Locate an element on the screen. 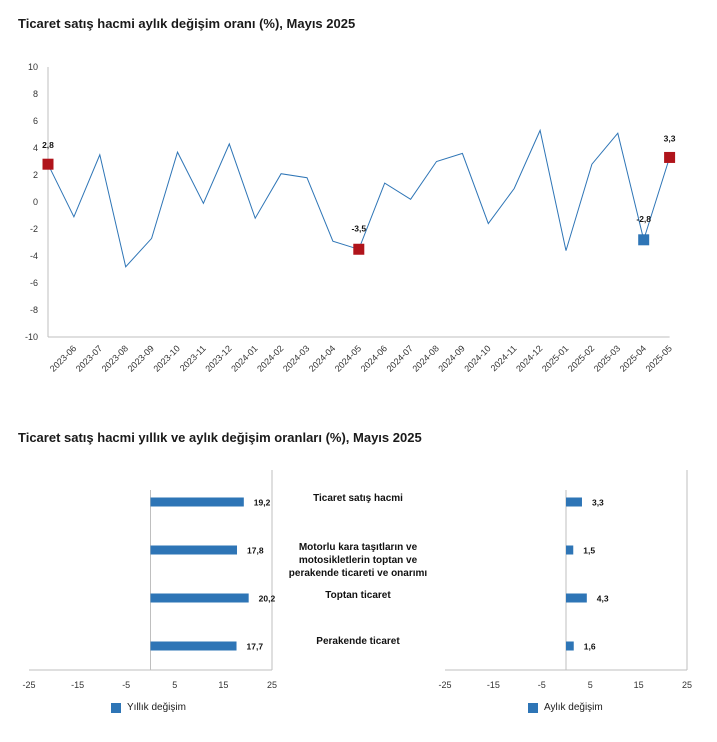  y-tick-label: 6 is located at coordinates (35, 121).